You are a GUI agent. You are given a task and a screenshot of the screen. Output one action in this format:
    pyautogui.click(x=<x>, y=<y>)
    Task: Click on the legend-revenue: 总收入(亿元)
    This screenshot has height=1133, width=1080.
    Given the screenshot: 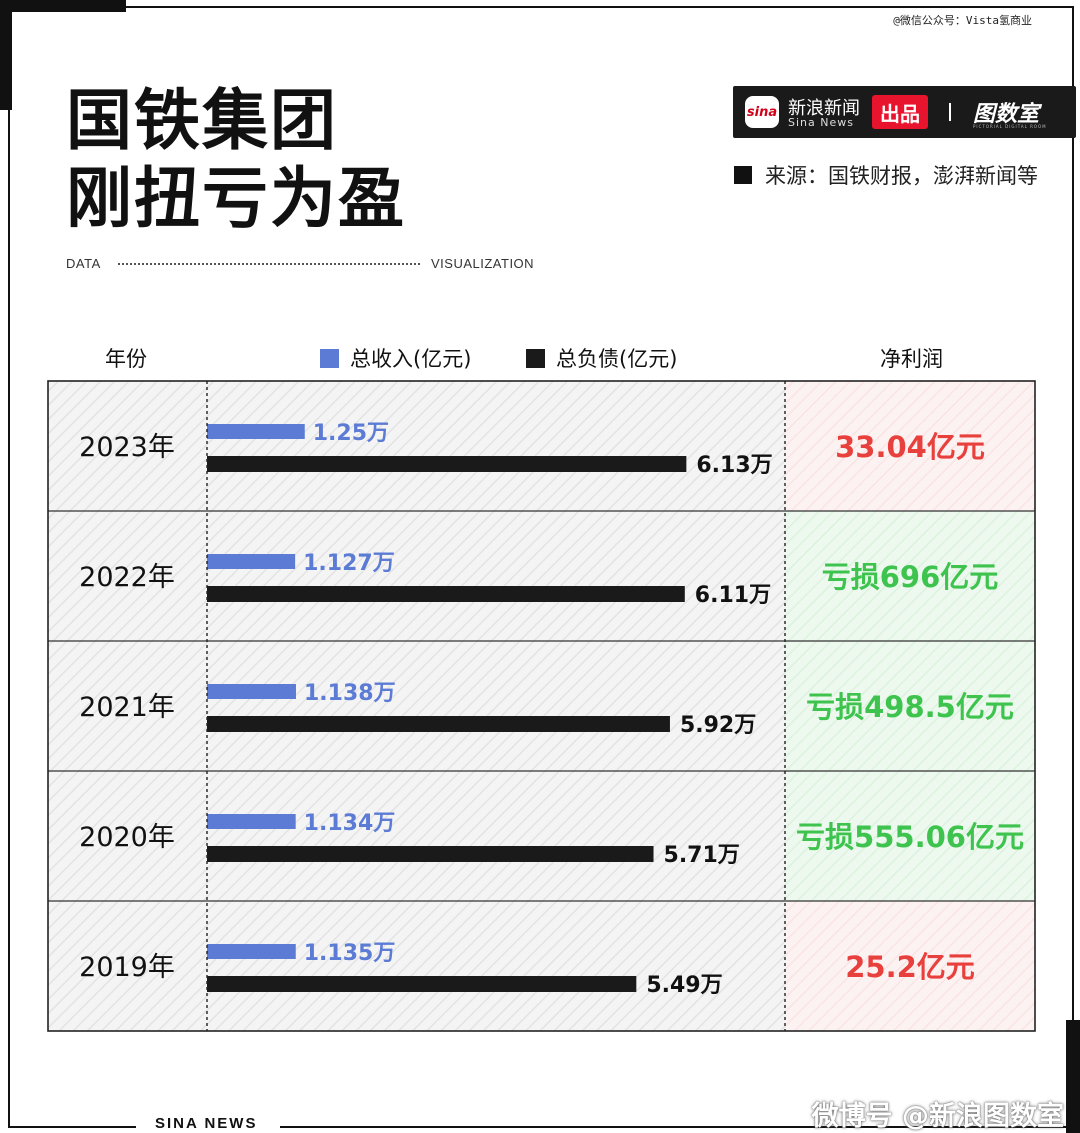 What is the action you would take?
    pyautogui.click(x=395, y=358)
    